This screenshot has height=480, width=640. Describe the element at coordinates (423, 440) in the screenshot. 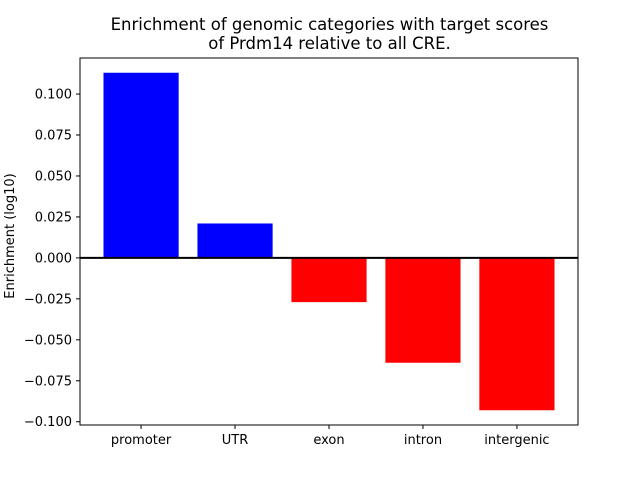

I see `x-tick-label: intron` at that location.